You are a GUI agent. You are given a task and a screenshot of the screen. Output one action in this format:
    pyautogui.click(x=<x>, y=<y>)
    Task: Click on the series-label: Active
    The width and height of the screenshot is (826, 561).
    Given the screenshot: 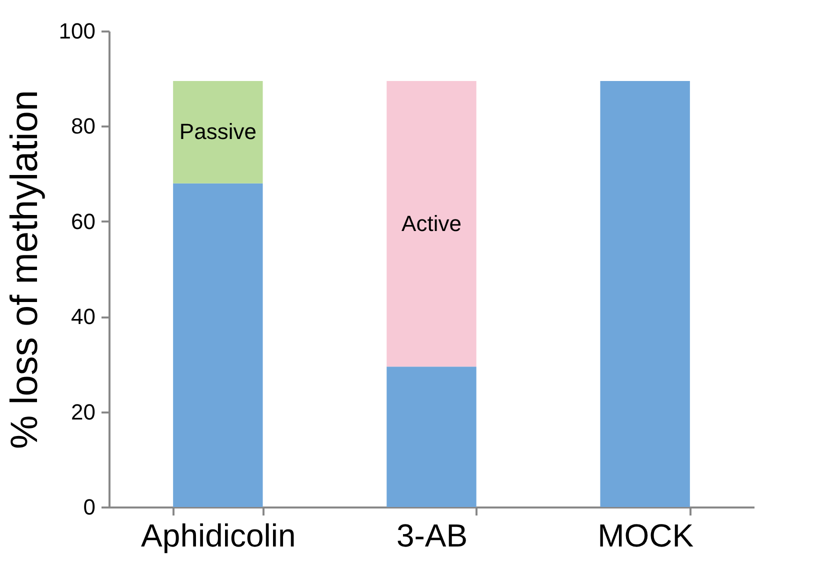 What is the action you would take?
    pyautogui.click(x=432, y=223)
    